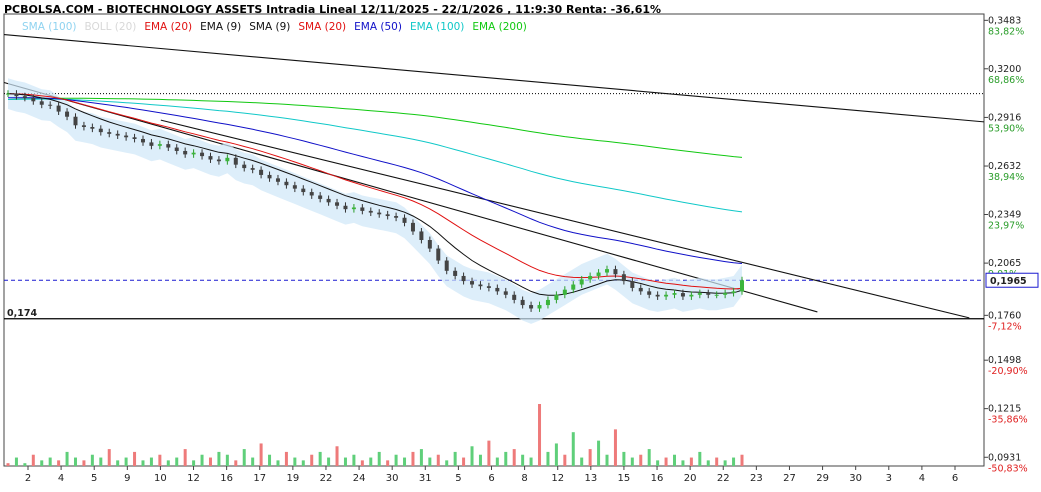 The width and height of the screenshot is (1041, 492). I want to click on x-tick-label: 5, so click(458, 478).